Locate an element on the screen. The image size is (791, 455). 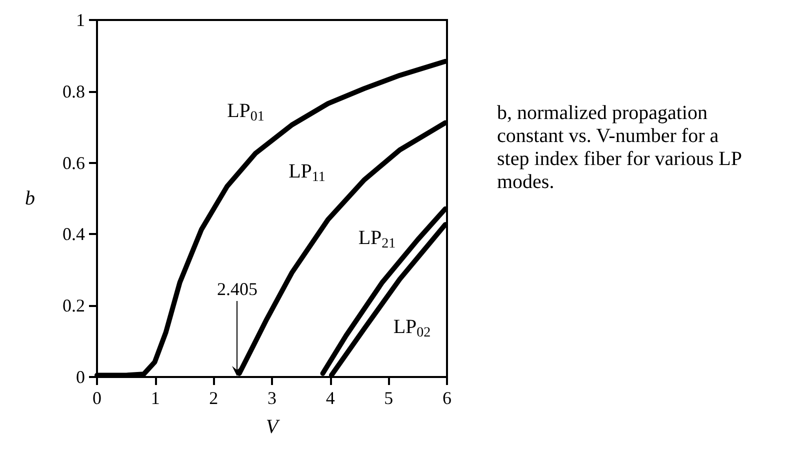
y-tick-label: 0.4 is located at coordinates (73, 234).